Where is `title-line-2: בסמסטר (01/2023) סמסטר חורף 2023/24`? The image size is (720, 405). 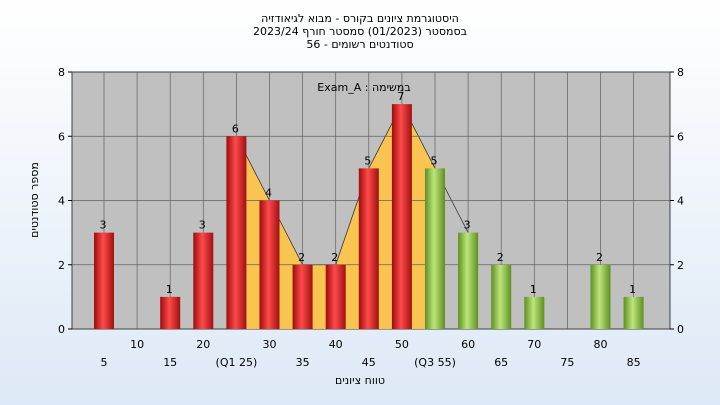
title-line-2: בסמסטר (01/2023) סמסטר חורף 2023/24 is located at coordinates (360, 31).